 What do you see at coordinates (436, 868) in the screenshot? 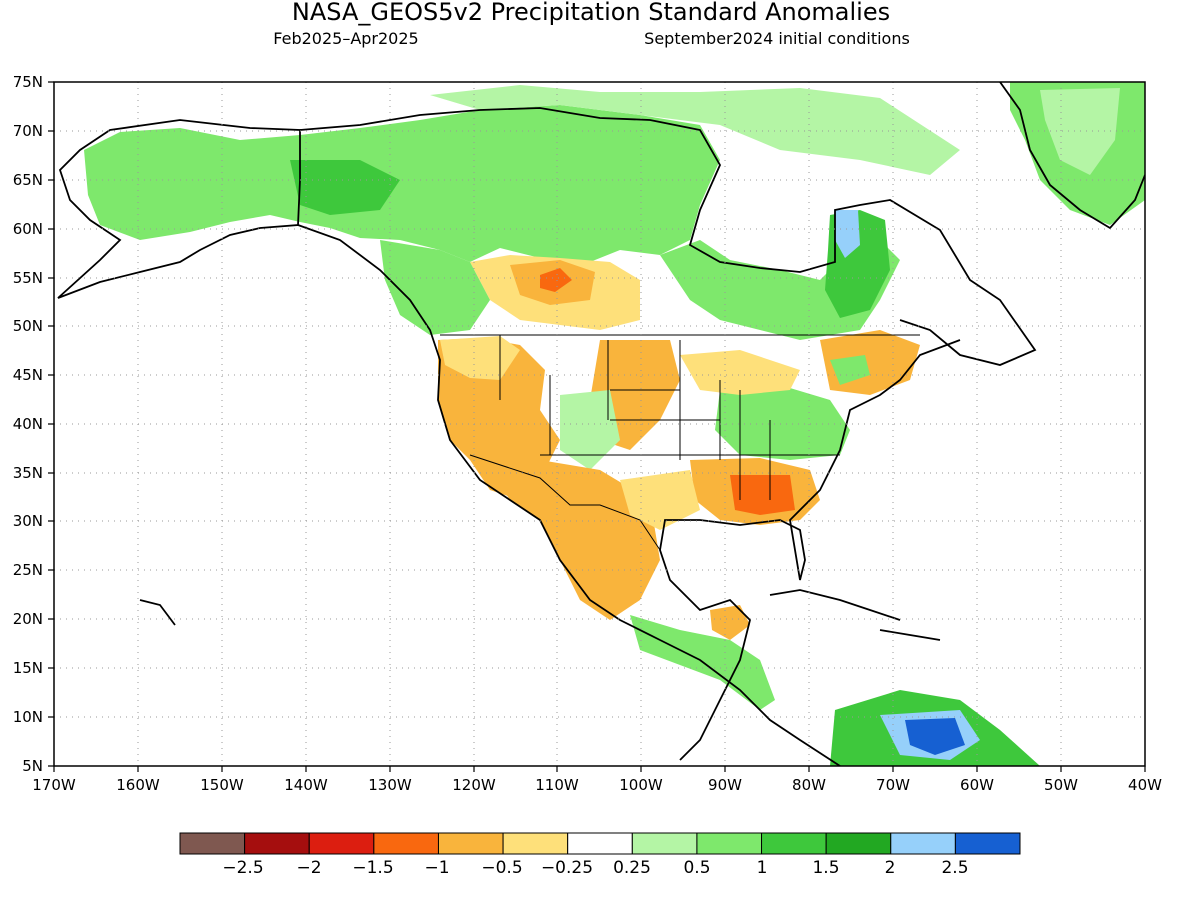
I see `color-bar-label: −1` at bounding box center [436, 868].